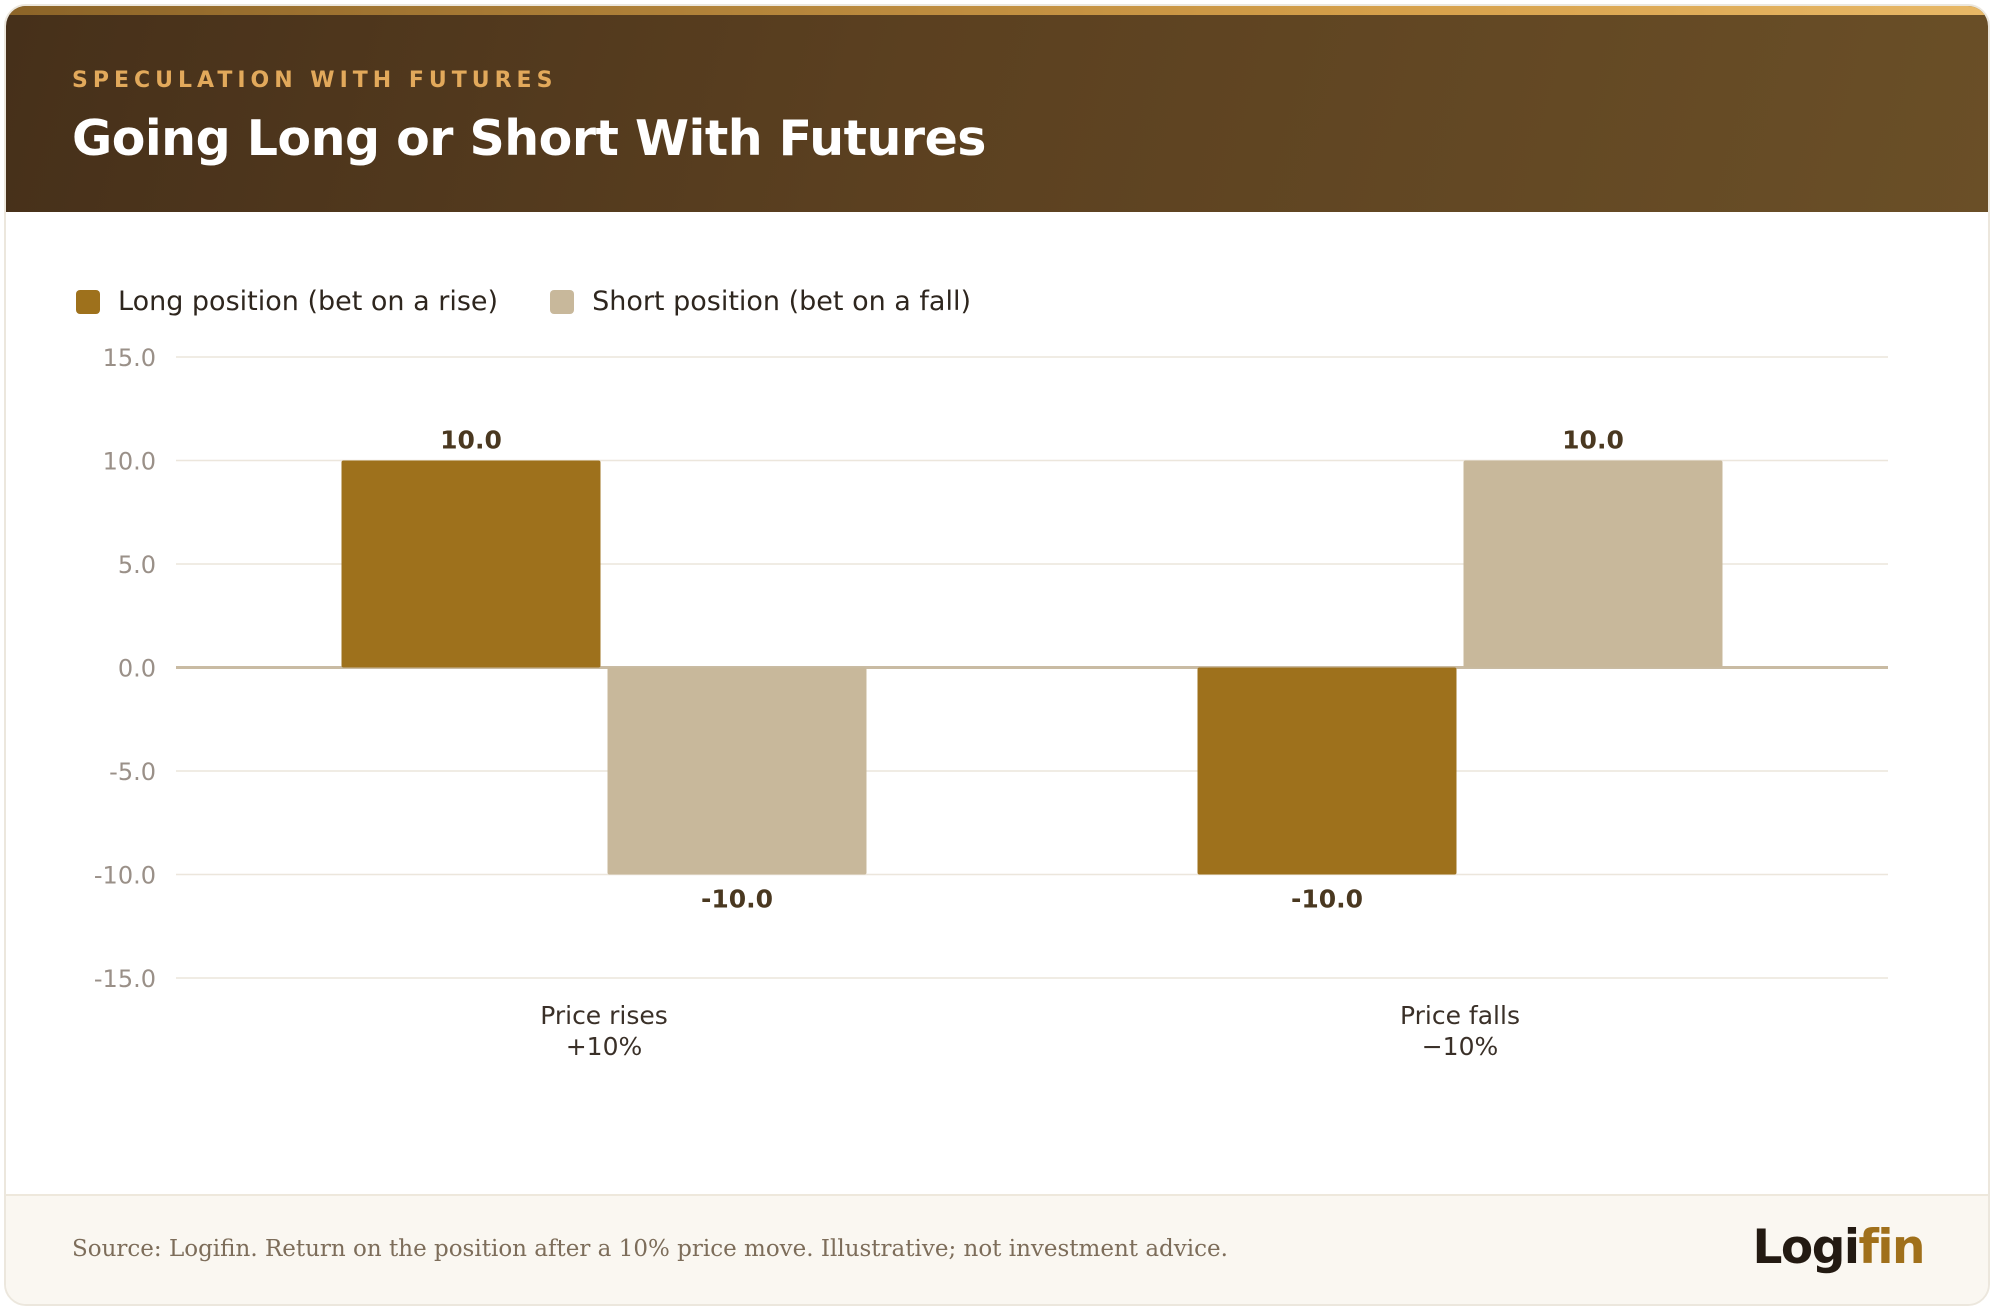  What do you see at coordinates (1891, 1247) in the screenshot?
I see `logo-text-accent: fin` at bounding box center [1891, 1247].